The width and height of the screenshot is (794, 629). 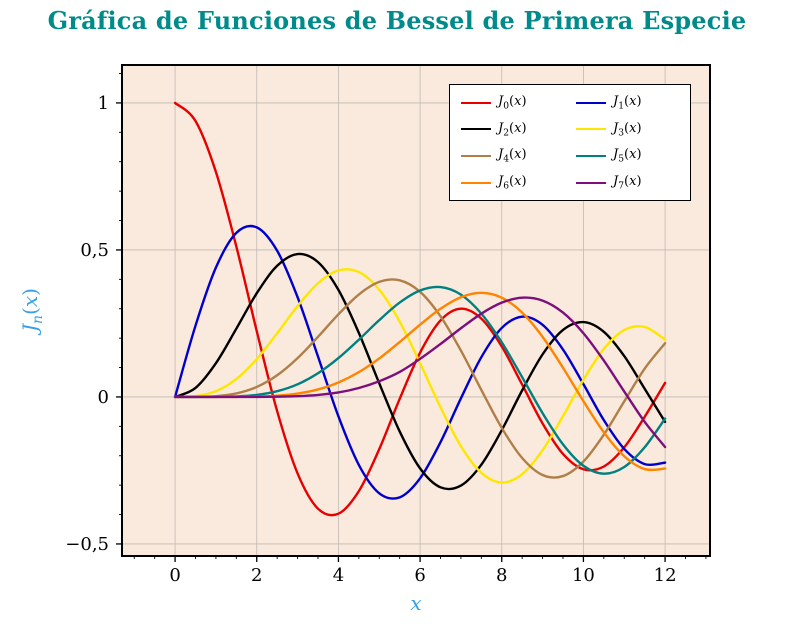 I want to click on legend-label: J0(x), so click(x=512, y=103).